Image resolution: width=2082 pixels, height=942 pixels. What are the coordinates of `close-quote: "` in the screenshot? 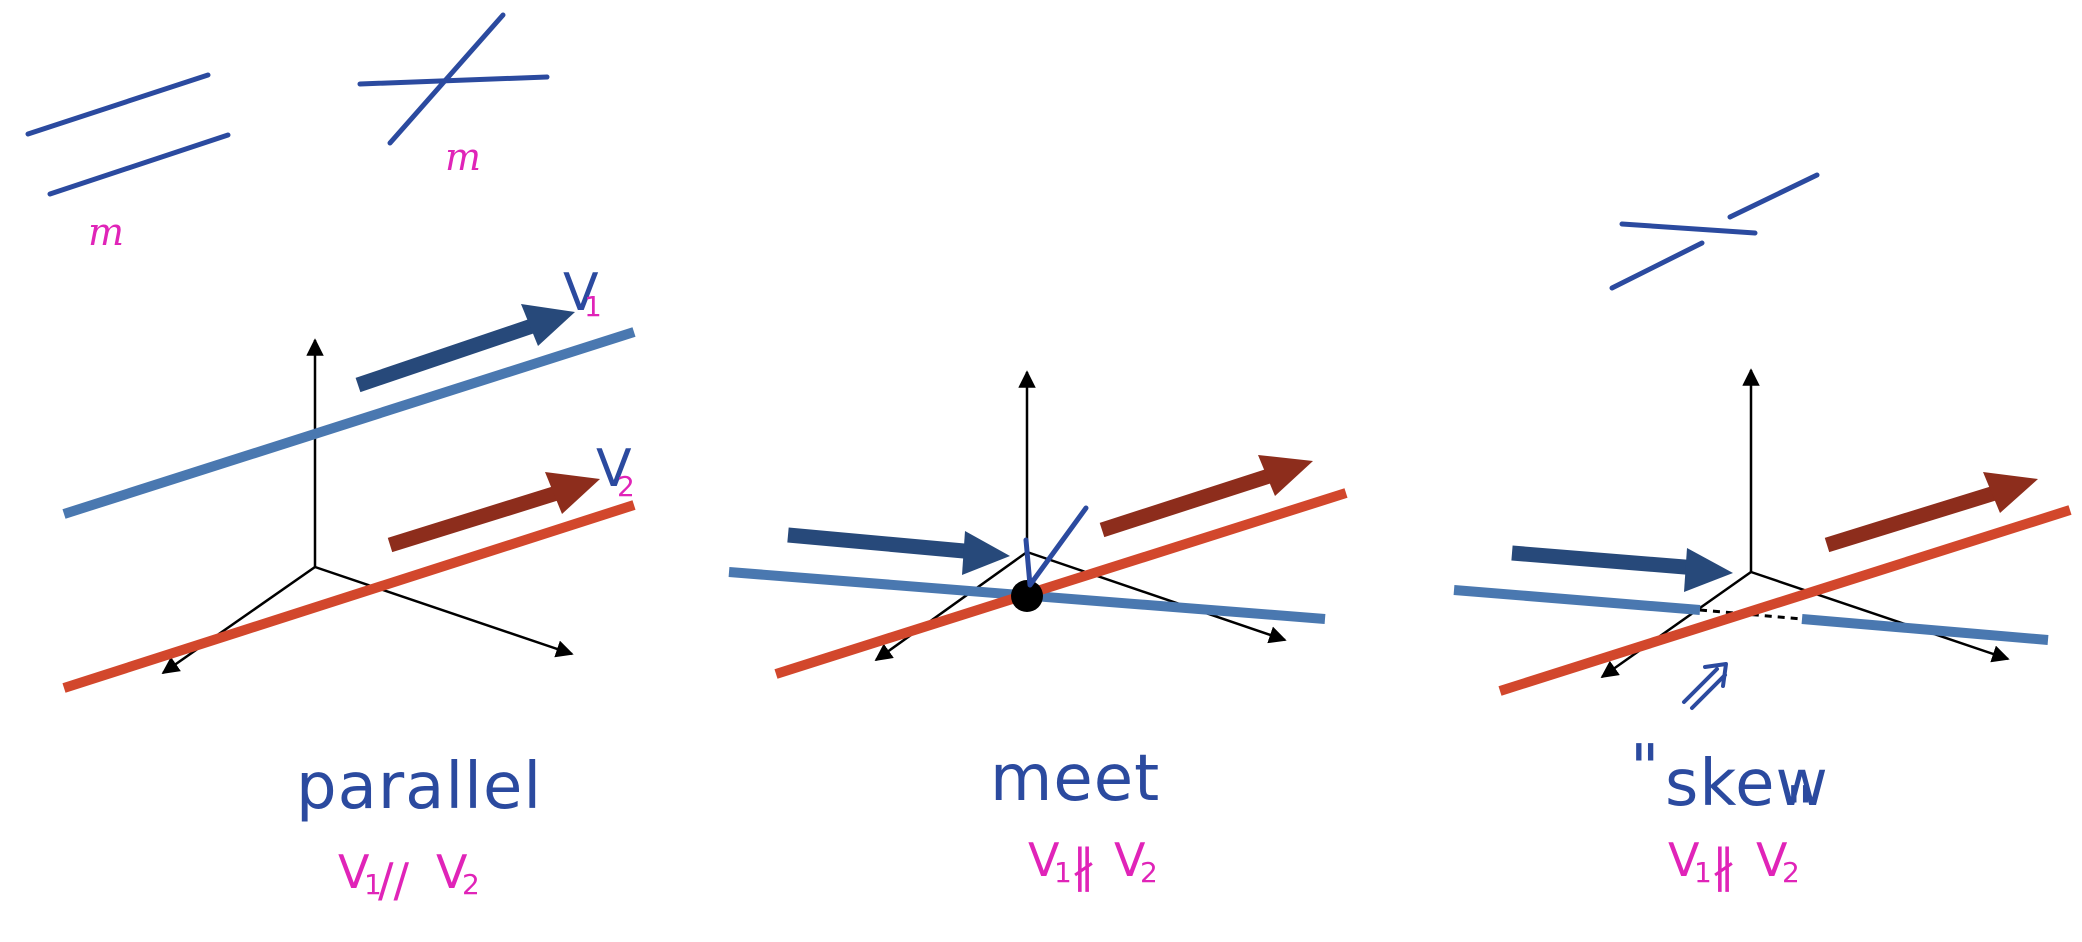 It's located at (1800, 811).